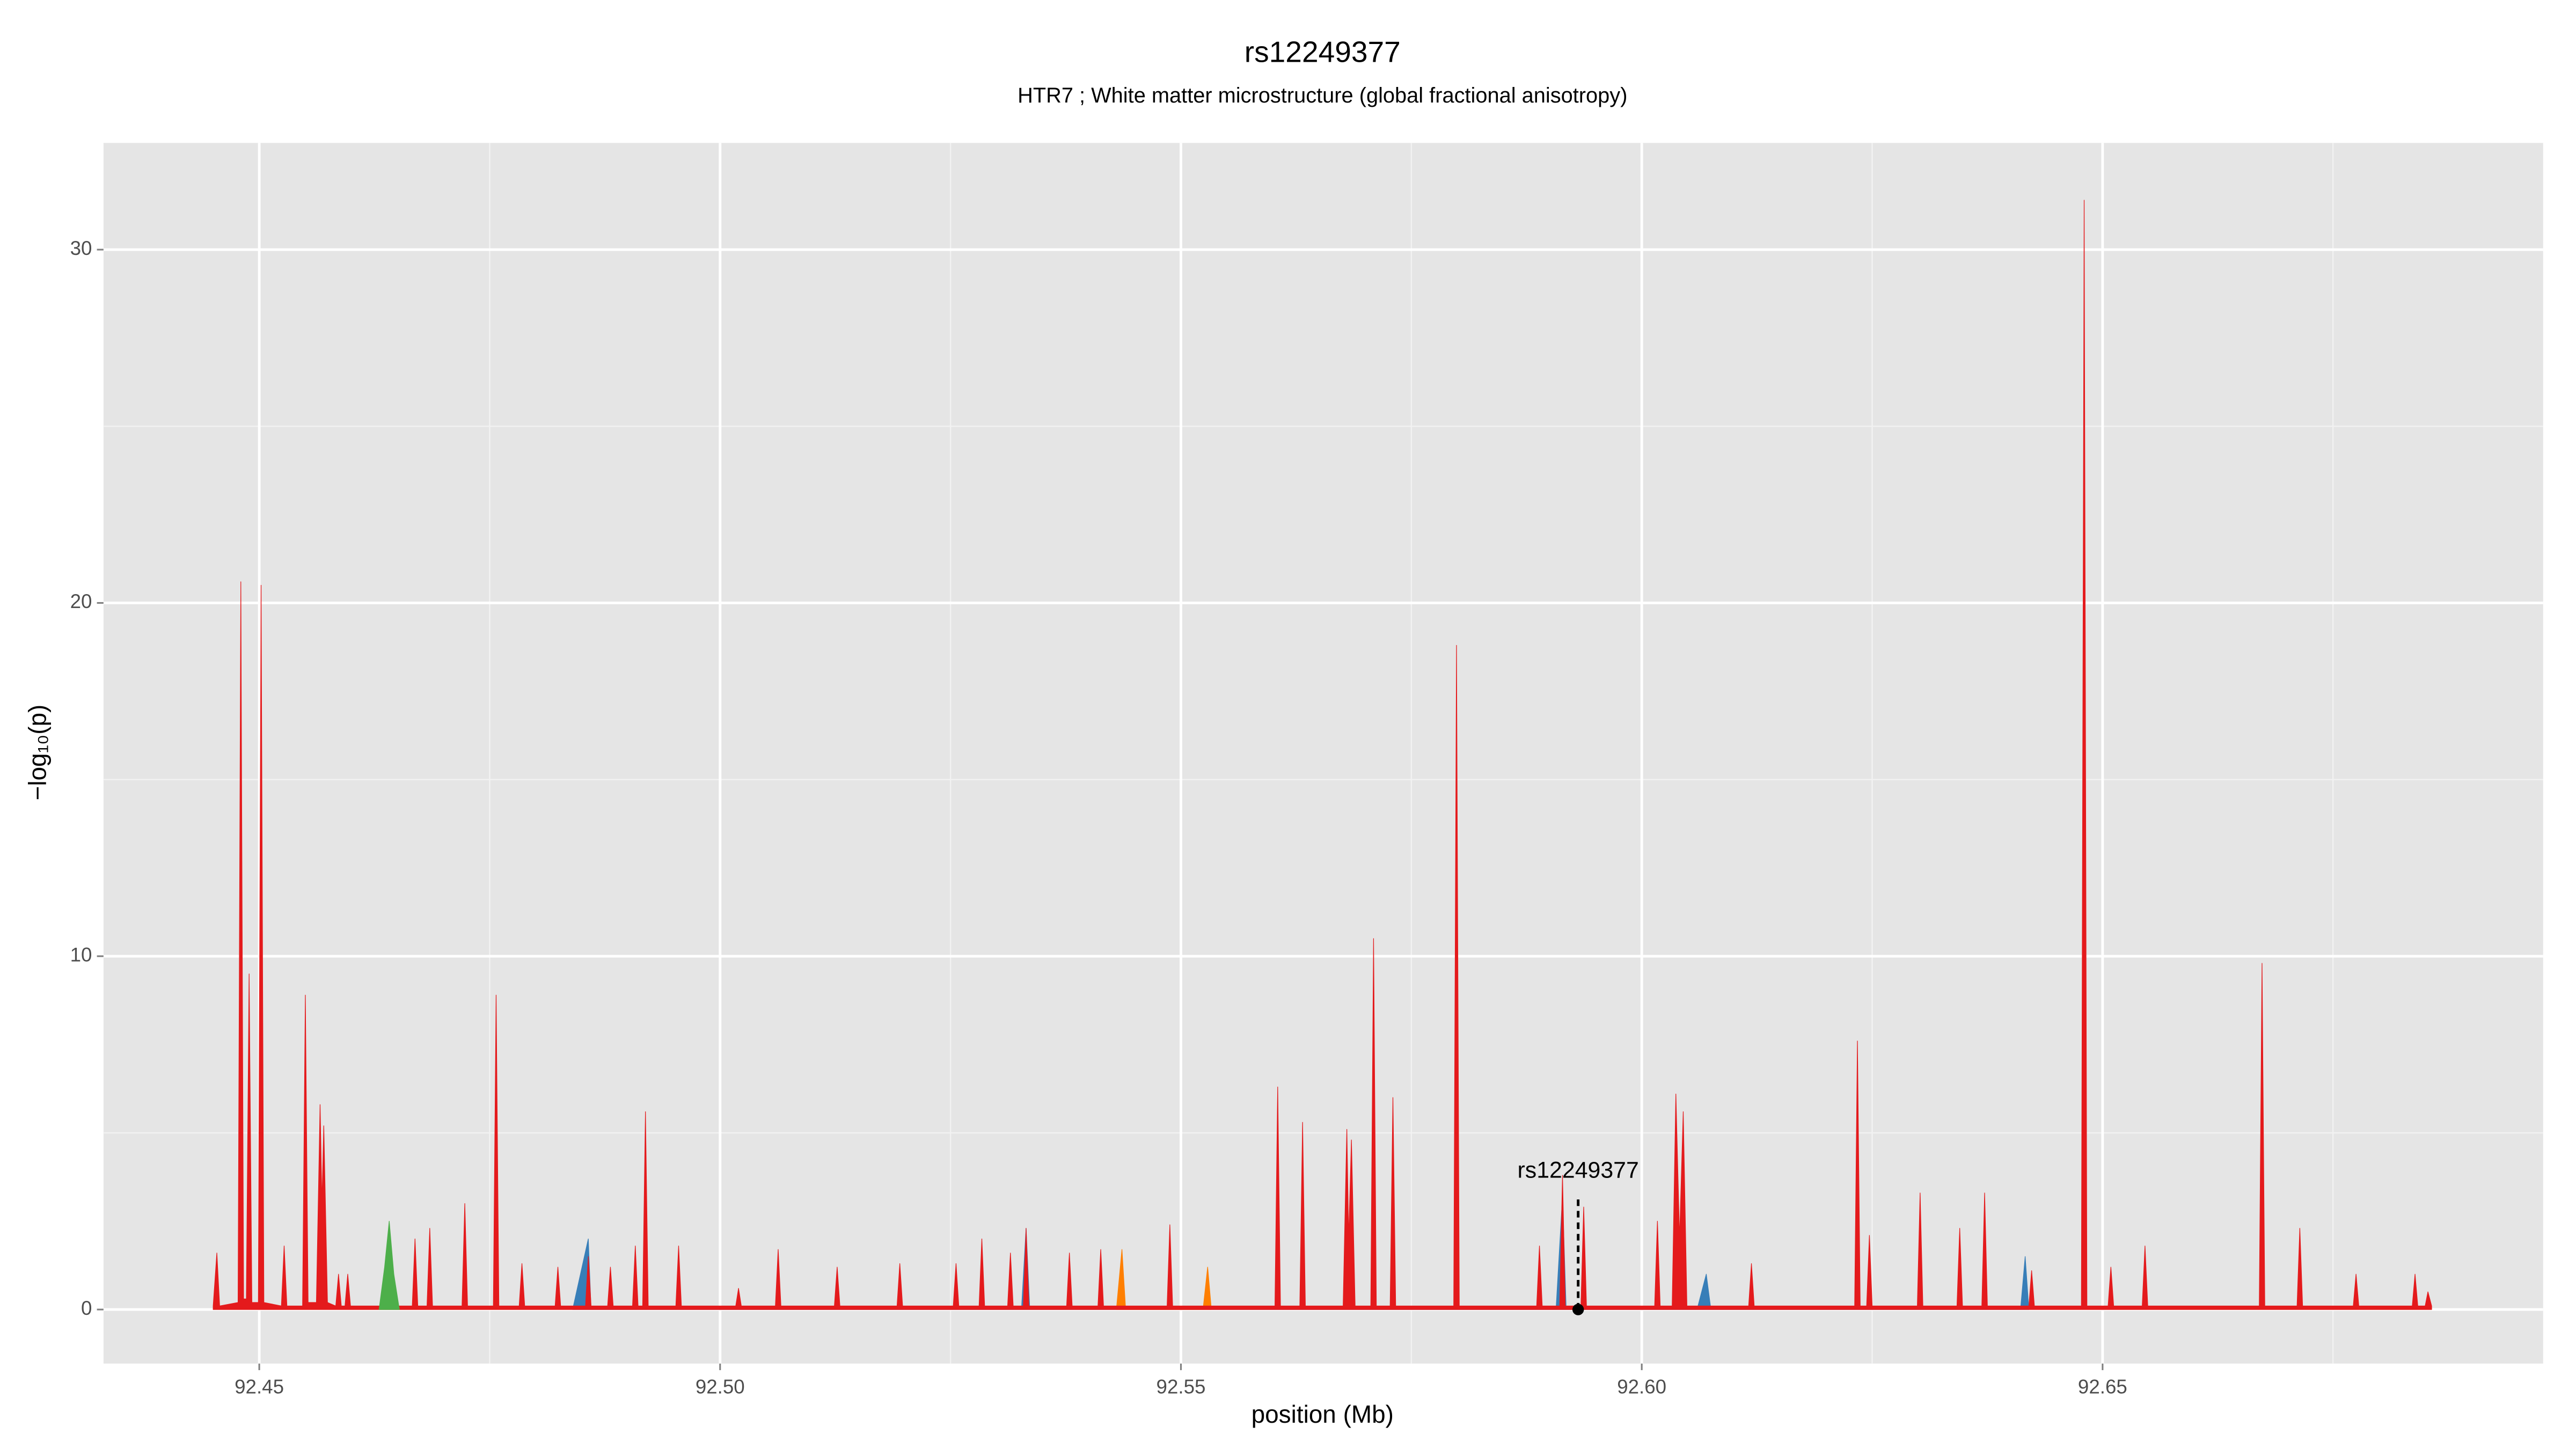  I want to click on x-tick-label: 92.45, so click(259, 1386).